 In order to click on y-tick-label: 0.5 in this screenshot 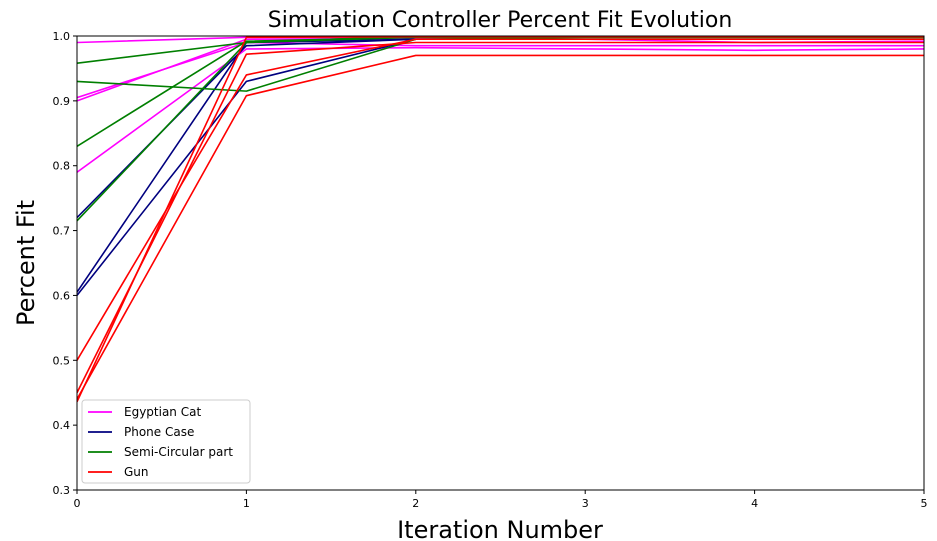, I will do `click(62, 360)`.